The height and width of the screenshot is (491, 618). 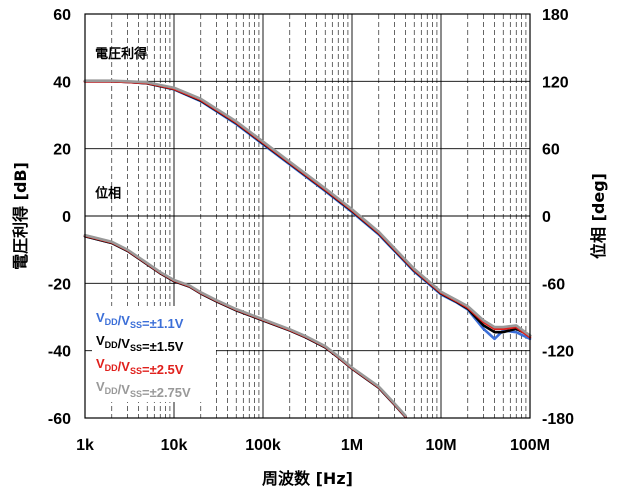 I want to click on y-axis-right-label: 位相 [deg], so click(x=598, y=216).